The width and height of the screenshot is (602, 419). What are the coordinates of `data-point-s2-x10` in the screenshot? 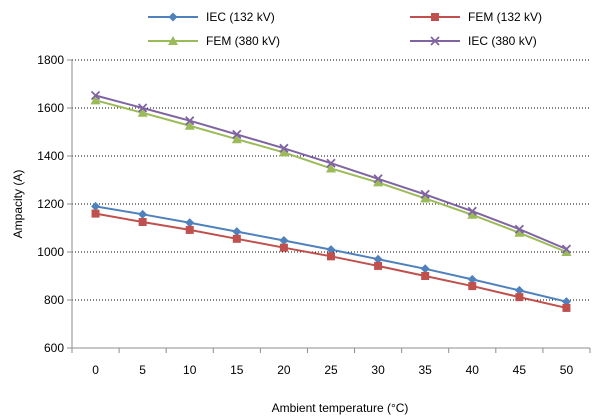 It's located at (189, 125).